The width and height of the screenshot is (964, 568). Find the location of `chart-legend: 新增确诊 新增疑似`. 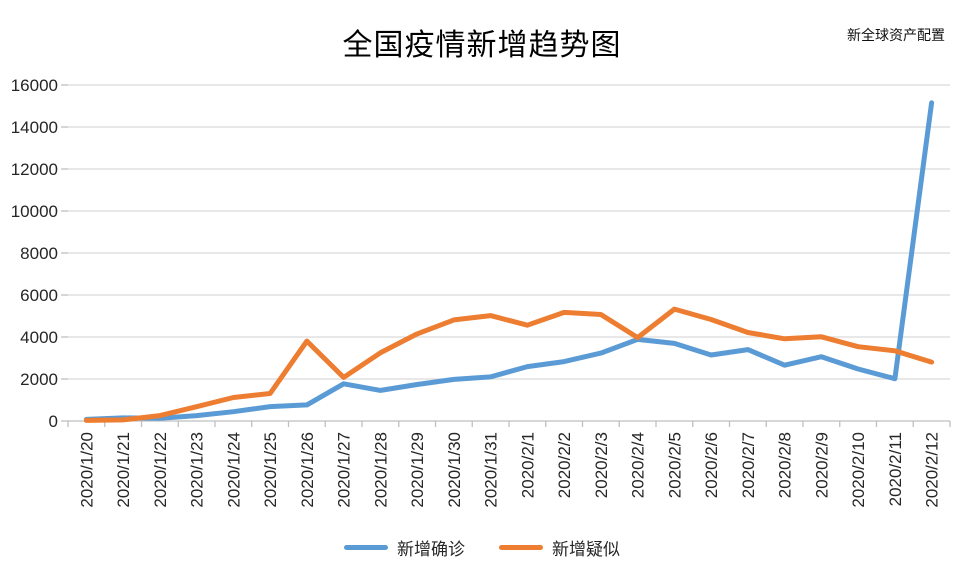

chart-legend: 新增确诊 新增疑似 is located at coordinates (482, 547).